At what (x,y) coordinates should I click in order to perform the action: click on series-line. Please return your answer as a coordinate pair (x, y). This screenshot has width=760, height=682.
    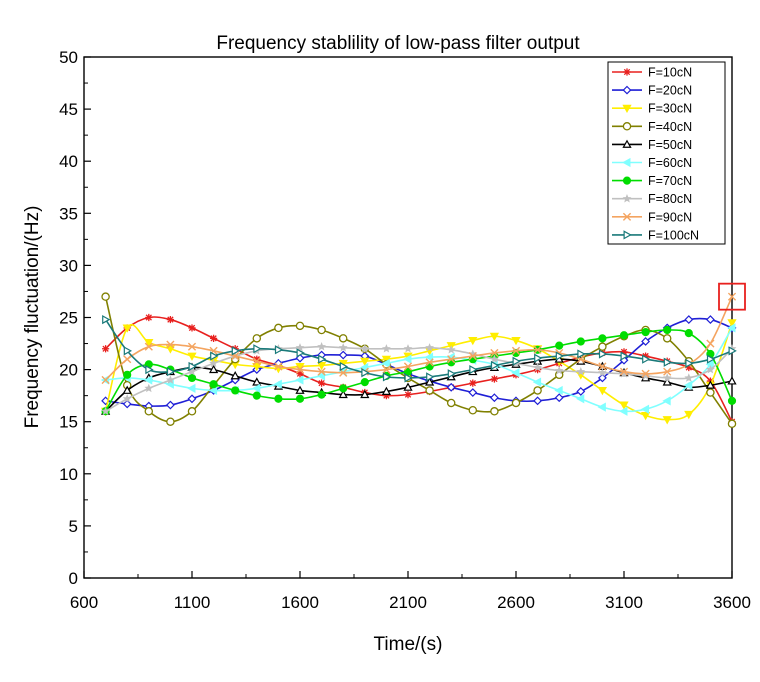
    Looking at the image, I should click on (418, 371).